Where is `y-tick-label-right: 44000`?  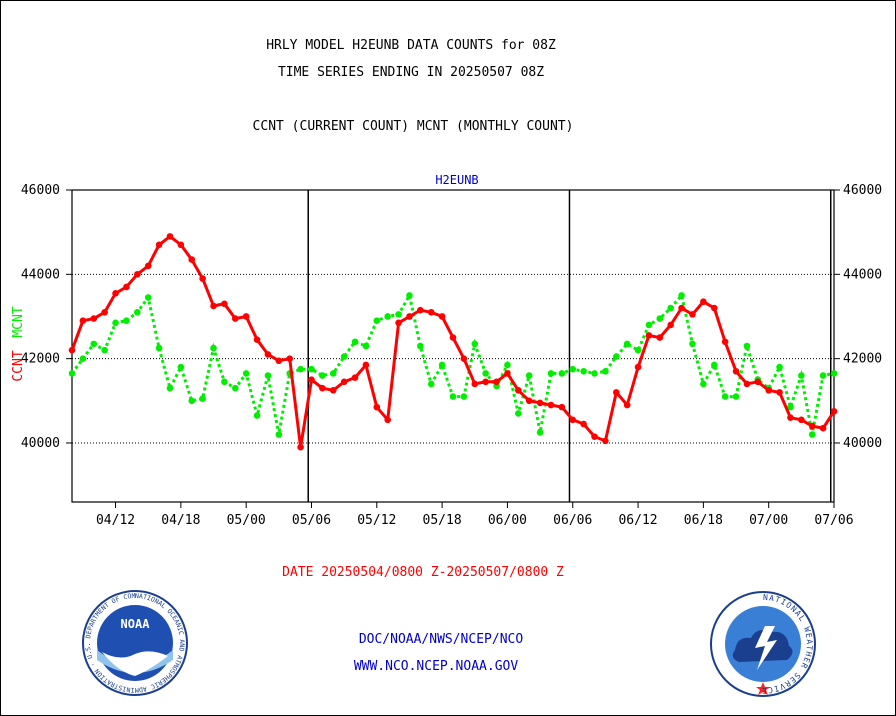
y-tick-label-right: 44000 is located at coordinates (862, 274).